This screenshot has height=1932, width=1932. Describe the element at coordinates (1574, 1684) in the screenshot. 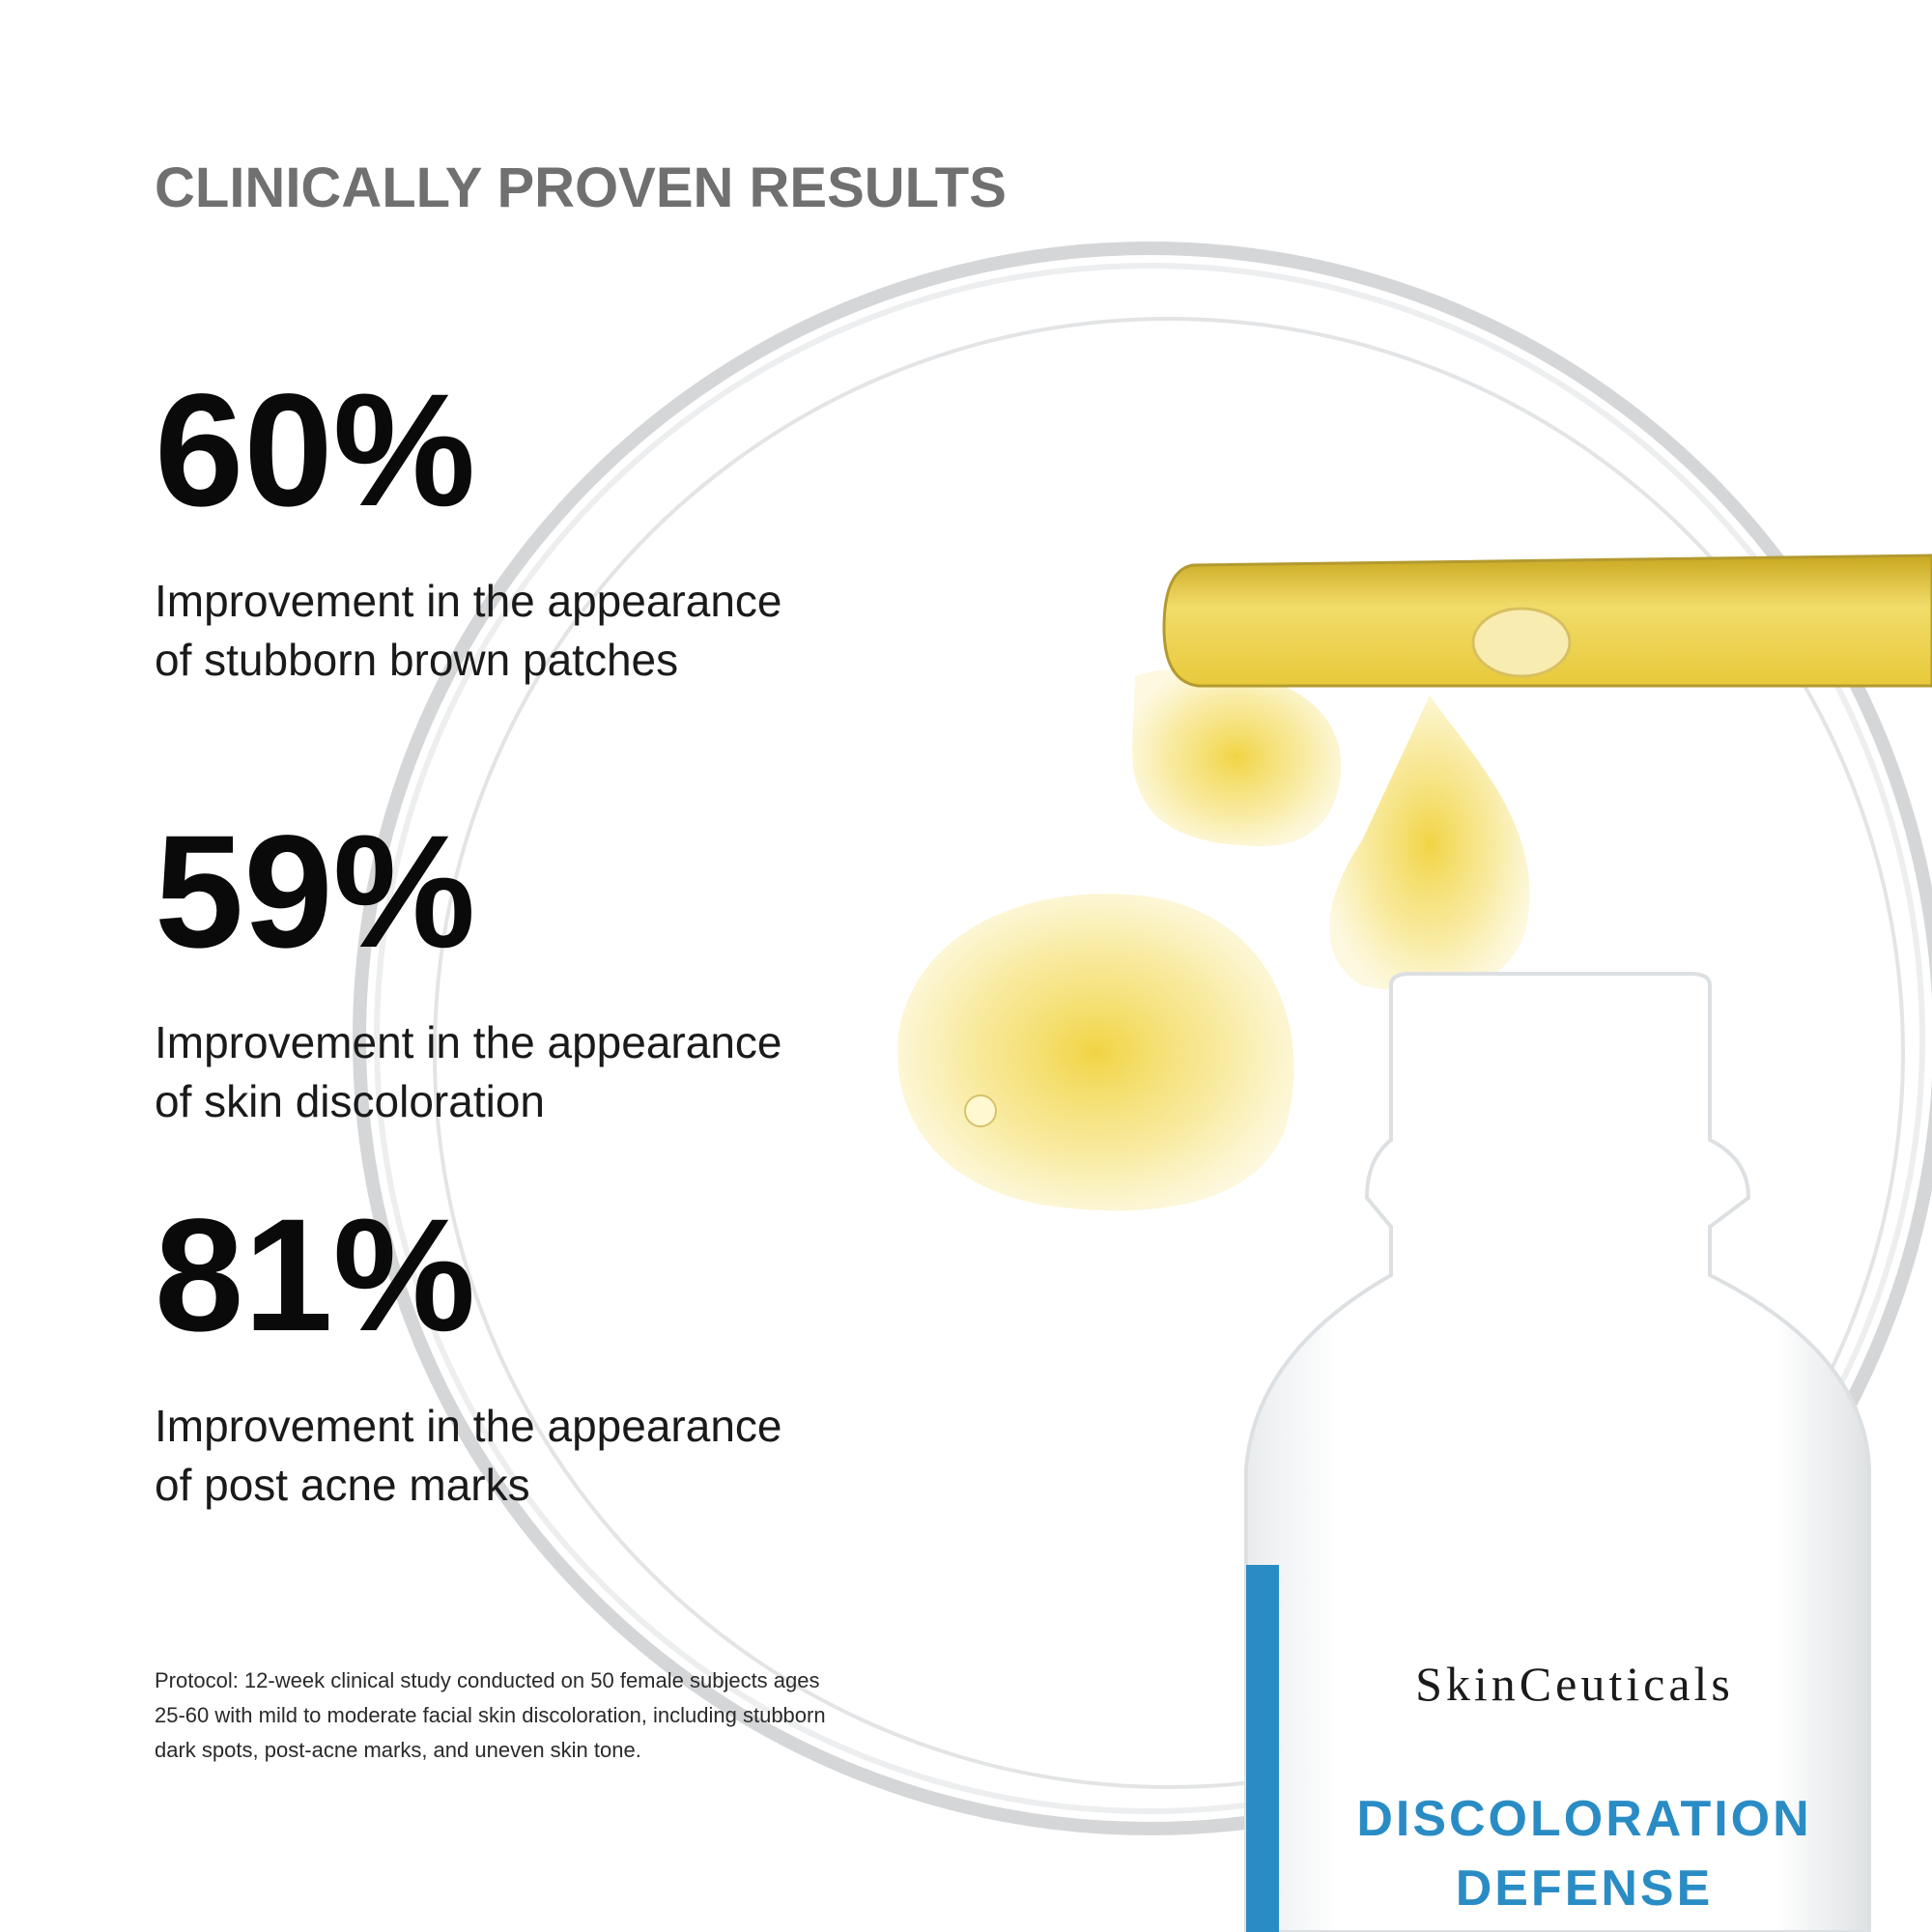

I see `brand: SkinCeuticals` at that location.